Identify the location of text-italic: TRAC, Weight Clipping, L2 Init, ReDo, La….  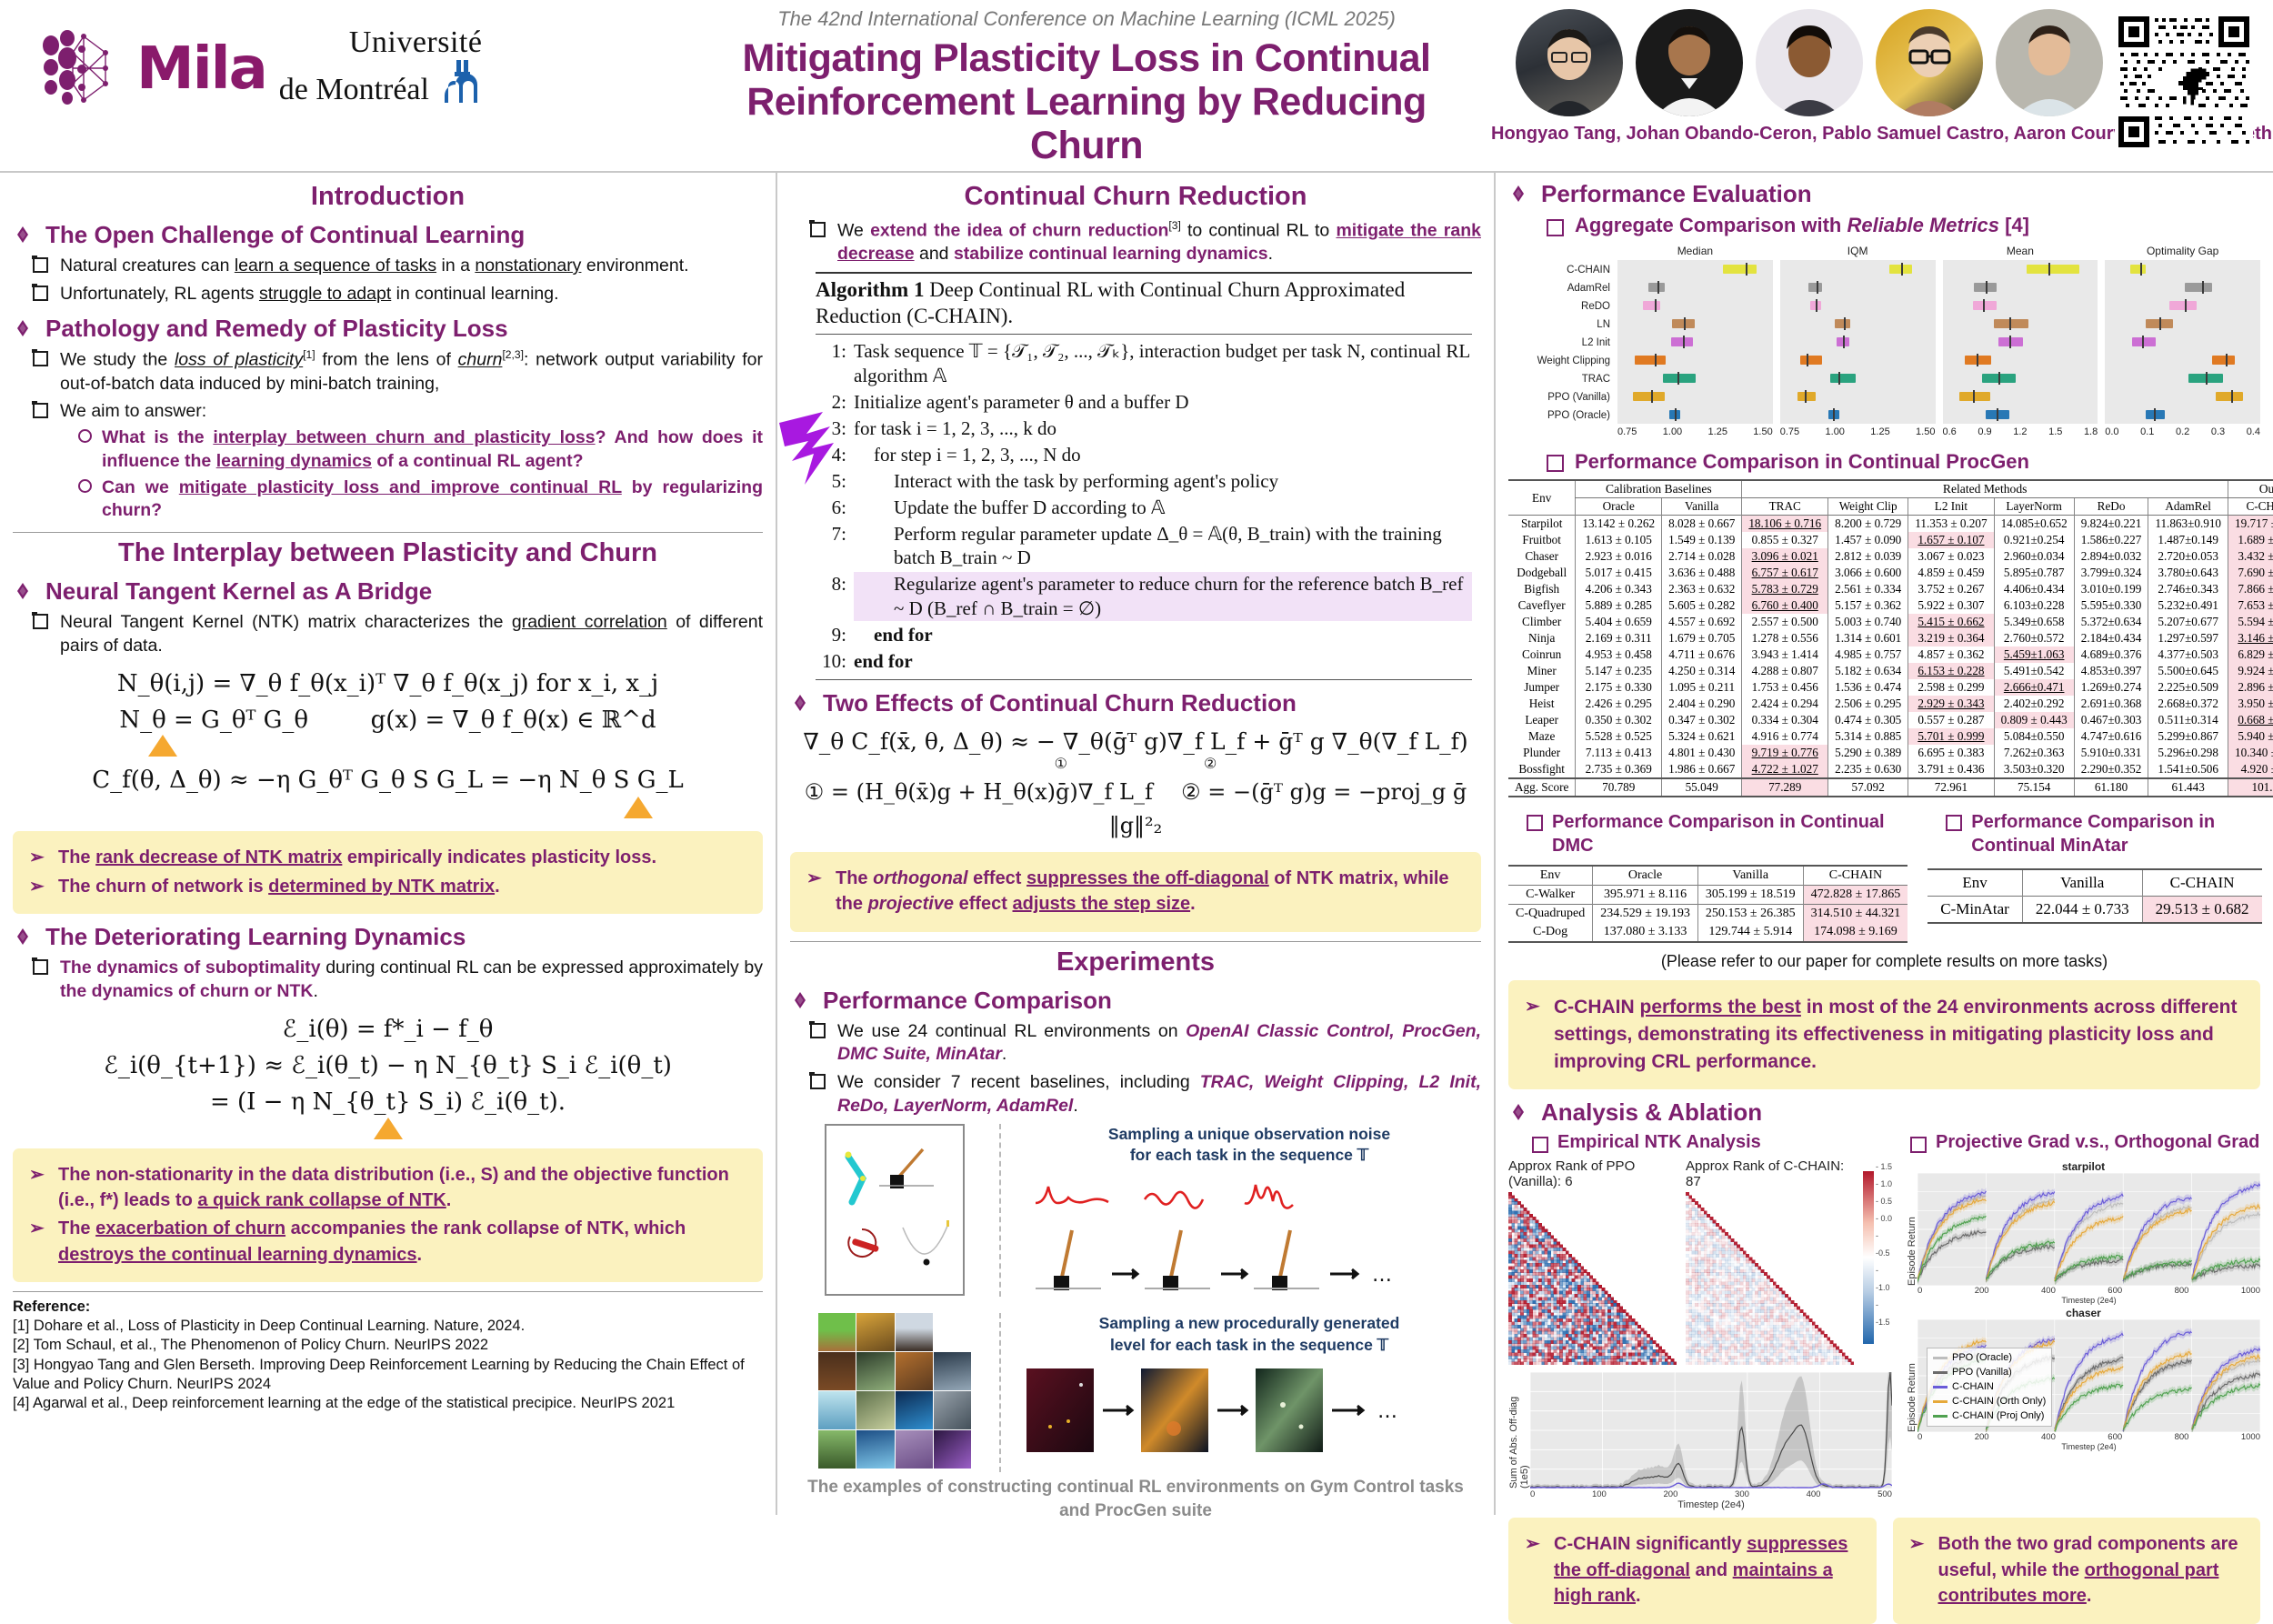
(1159, 1094).